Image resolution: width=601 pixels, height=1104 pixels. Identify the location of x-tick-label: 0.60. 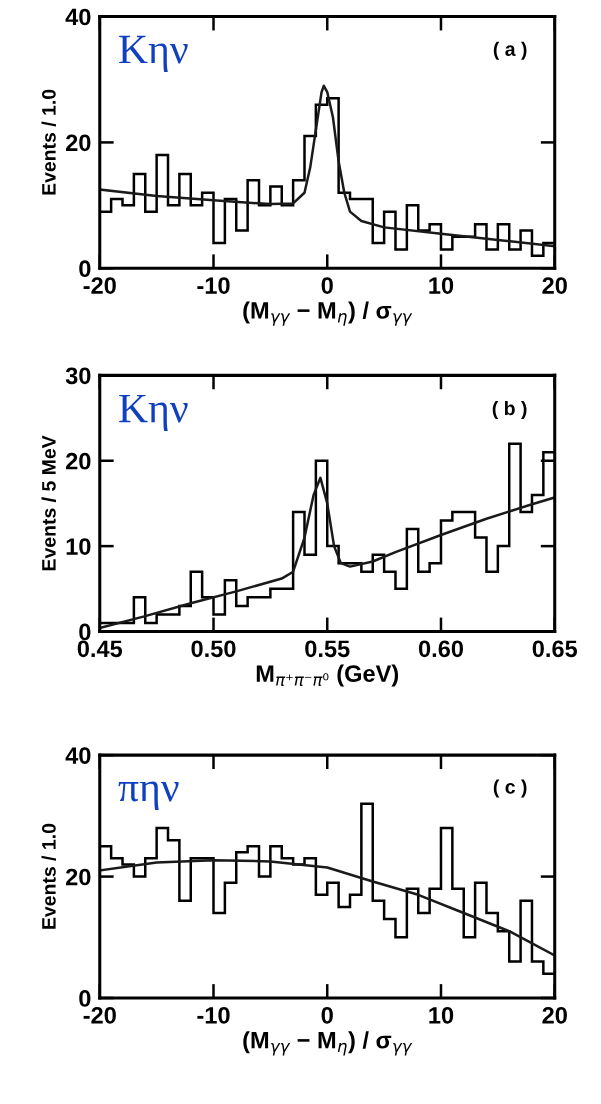
(440, 649).